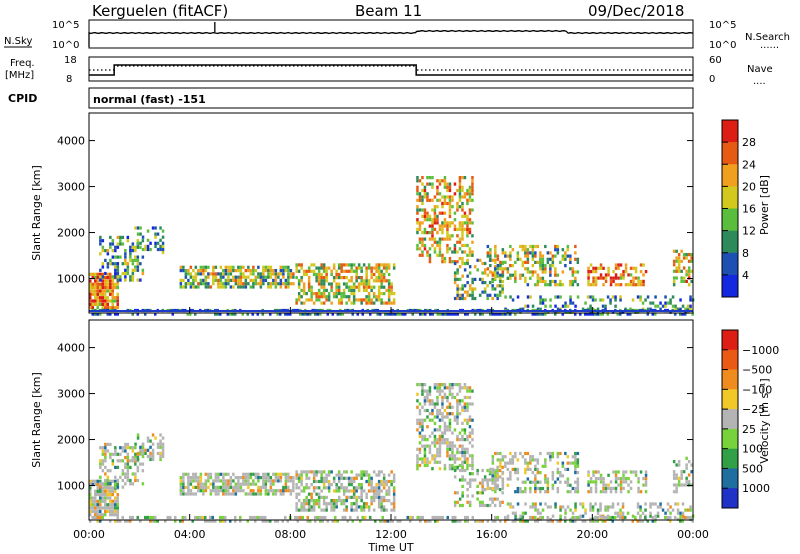  I want to click on colorbar-label: 25, so click(749, 429).